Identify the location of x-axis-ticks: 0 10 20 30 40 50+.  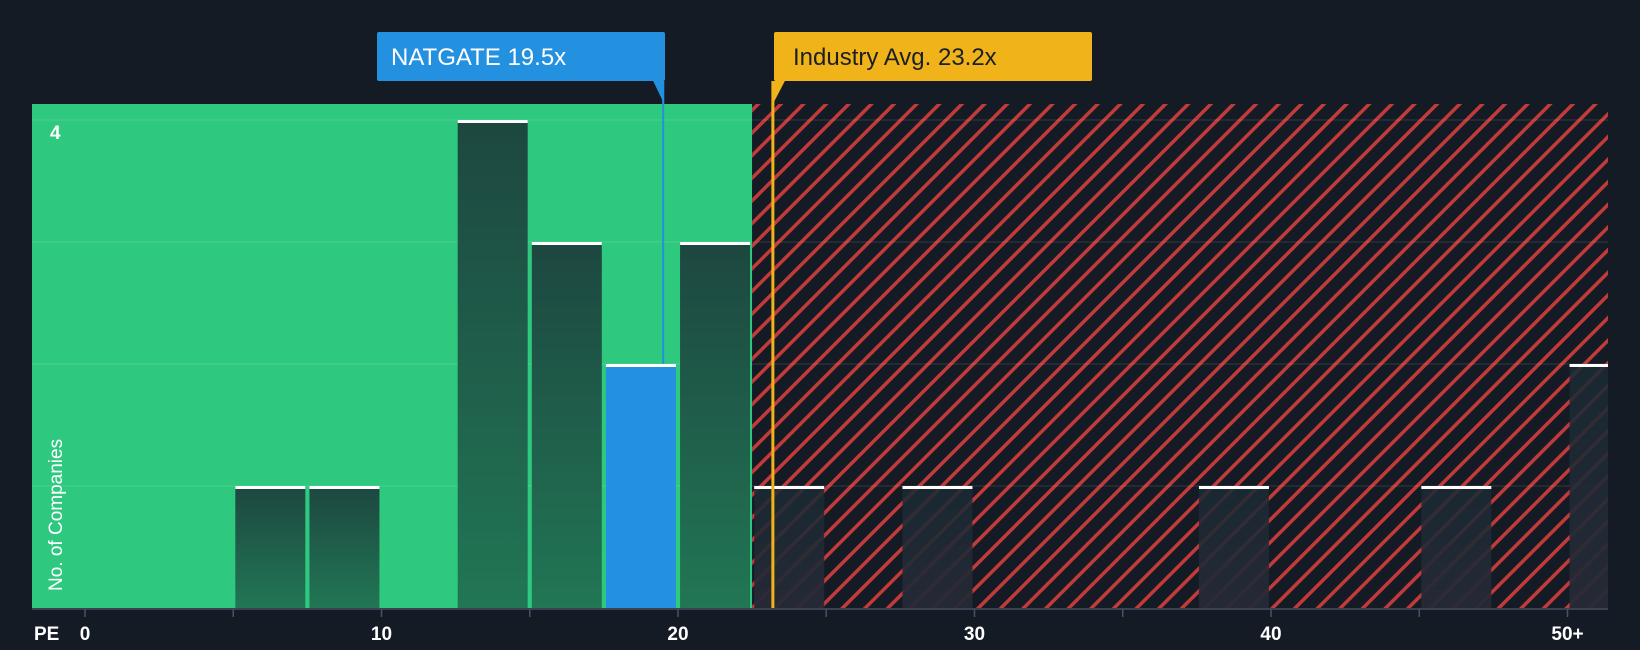
(832, 627).